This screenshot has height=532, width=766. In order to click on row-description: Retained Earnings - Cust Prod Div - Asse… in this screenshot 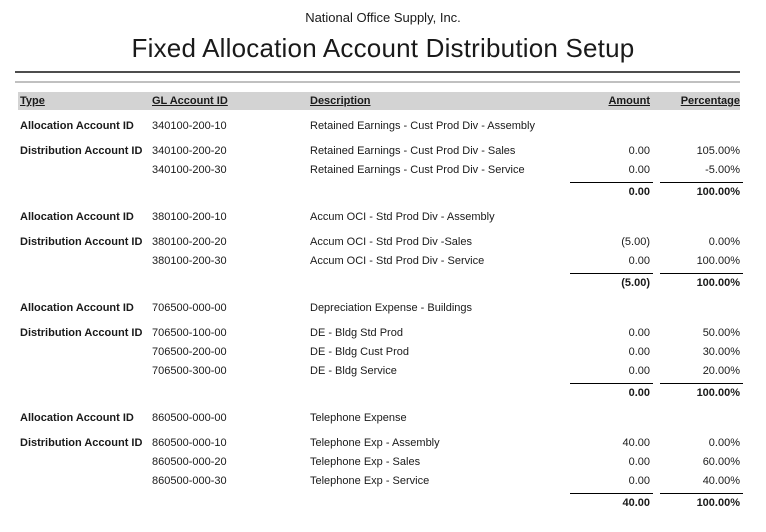, I will do `click(422, 126)`.